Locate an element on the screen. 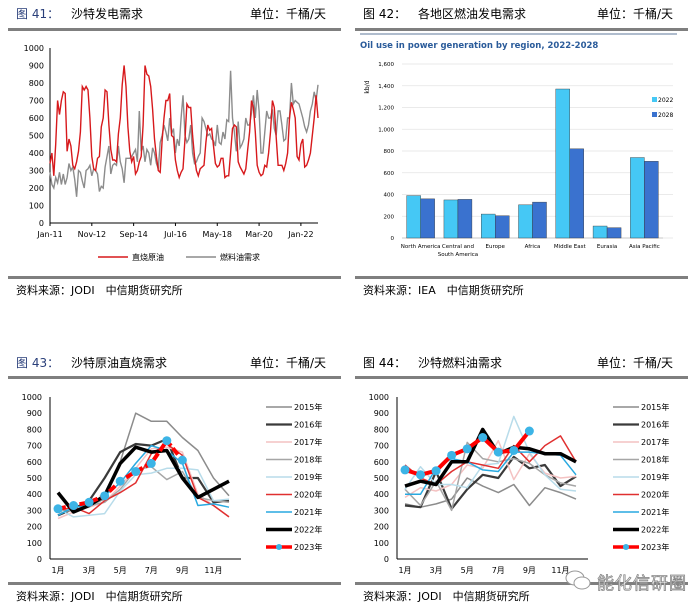 Image resolution: width=695 pixels, height=609 pixels. figure-title: 沙特原油直烧需求 is located at coordinates (119, 363).